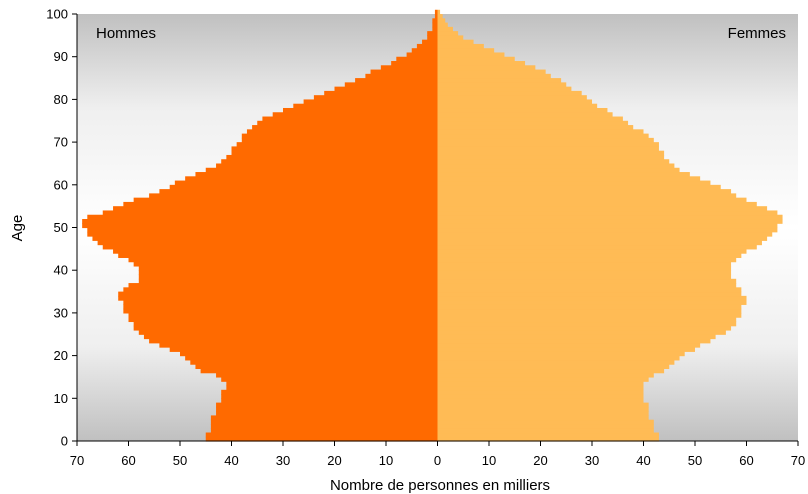 Image resolution: width=808 pixels, height=494 pixels. Describe the element at coordinates (64, 441) in the screenshot. I see `y-tick-label: 0` at that location.